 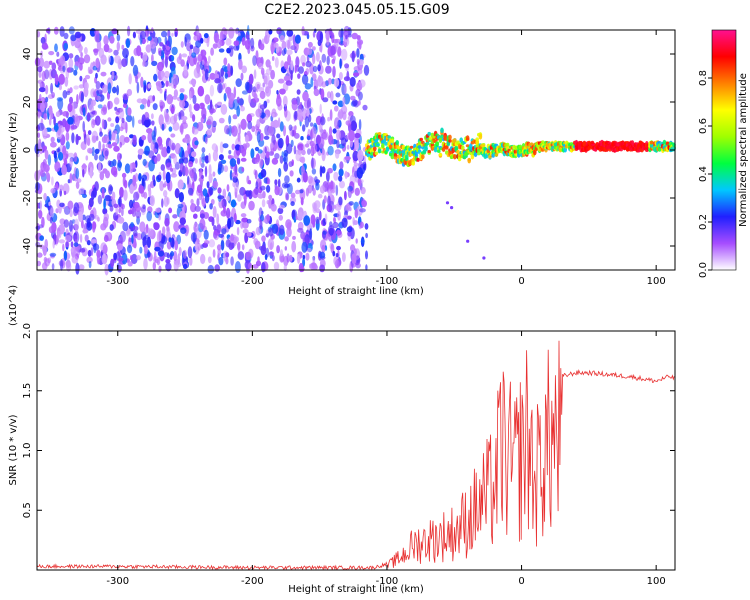 I want to click on spectrogram-x-tick-label: 0, so click(x=521, y=281).